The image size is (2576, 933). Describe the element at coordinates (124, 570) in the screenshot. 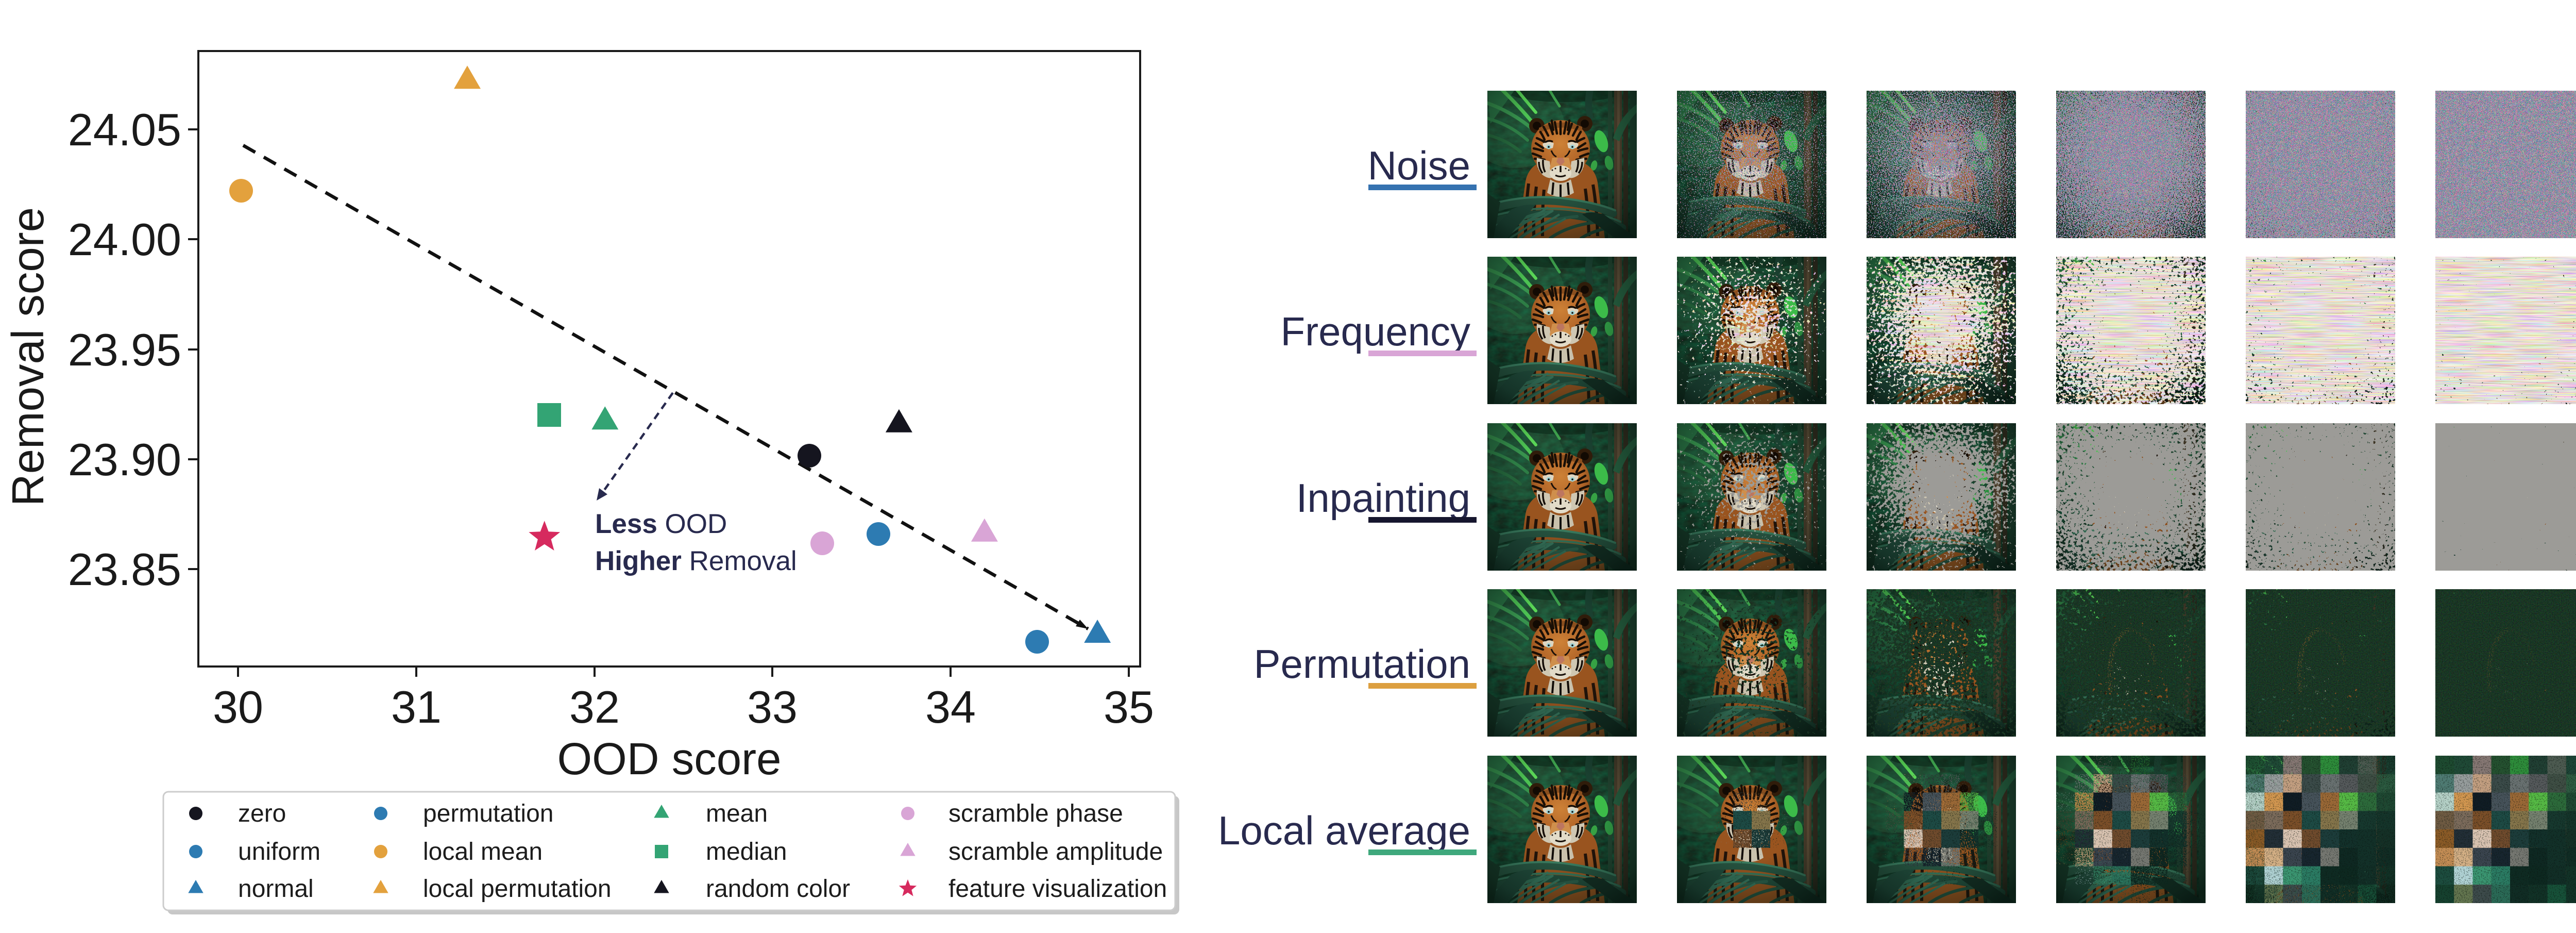

I see `svg-text: 23.85` at that location.